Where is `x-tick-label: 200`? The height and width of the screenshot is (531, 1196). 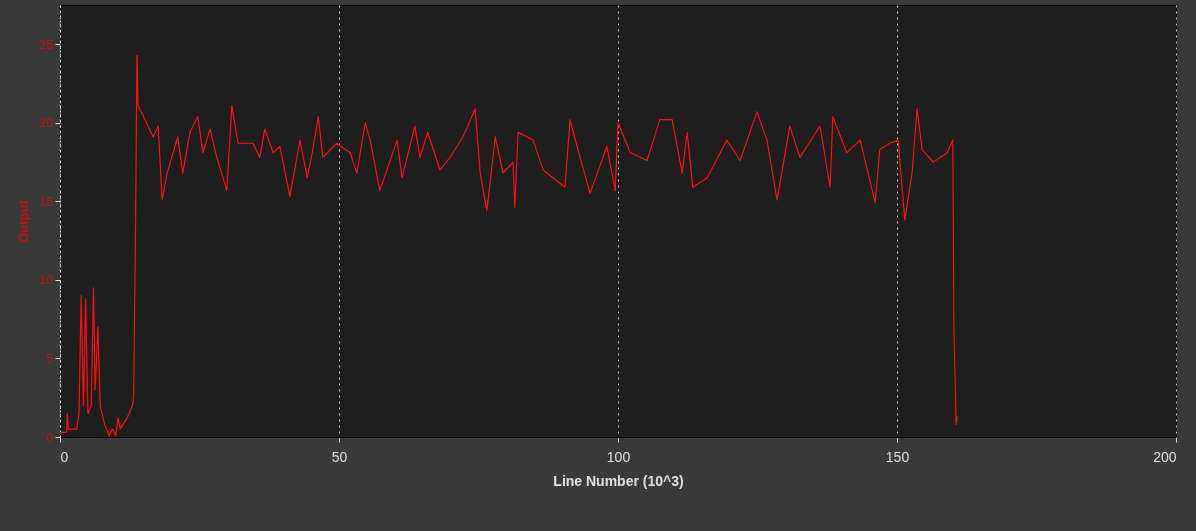 x-tick-label: 200 is located at coordinates (1165, 456).